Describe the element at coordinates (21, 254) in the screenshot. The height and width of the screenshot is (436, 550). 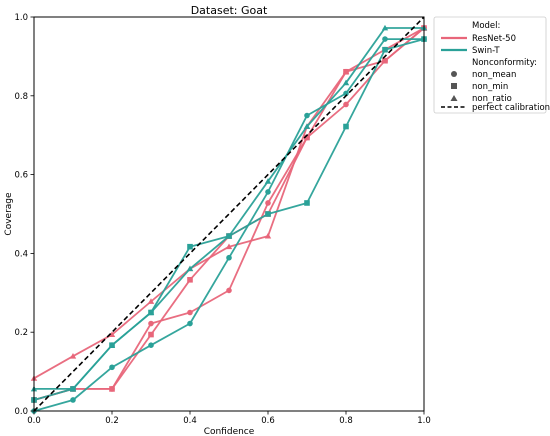
I see `y-tick-label: 0.4` at that location.